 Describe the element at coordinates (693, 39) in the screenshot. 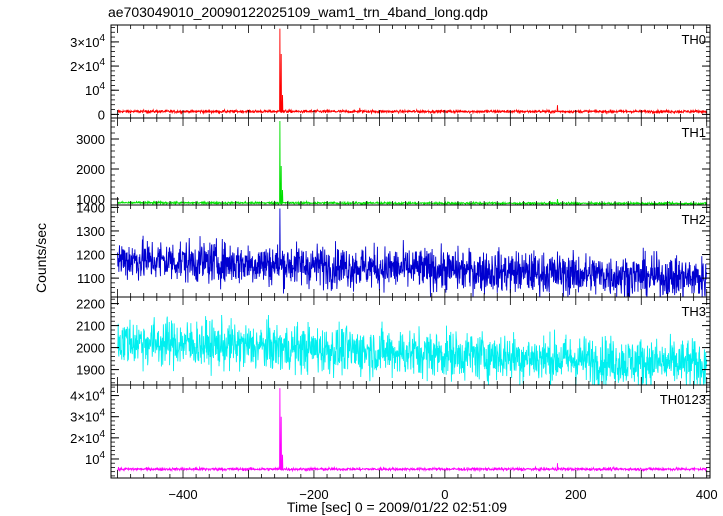

I see `panel-label-th0: TH0` at that location.